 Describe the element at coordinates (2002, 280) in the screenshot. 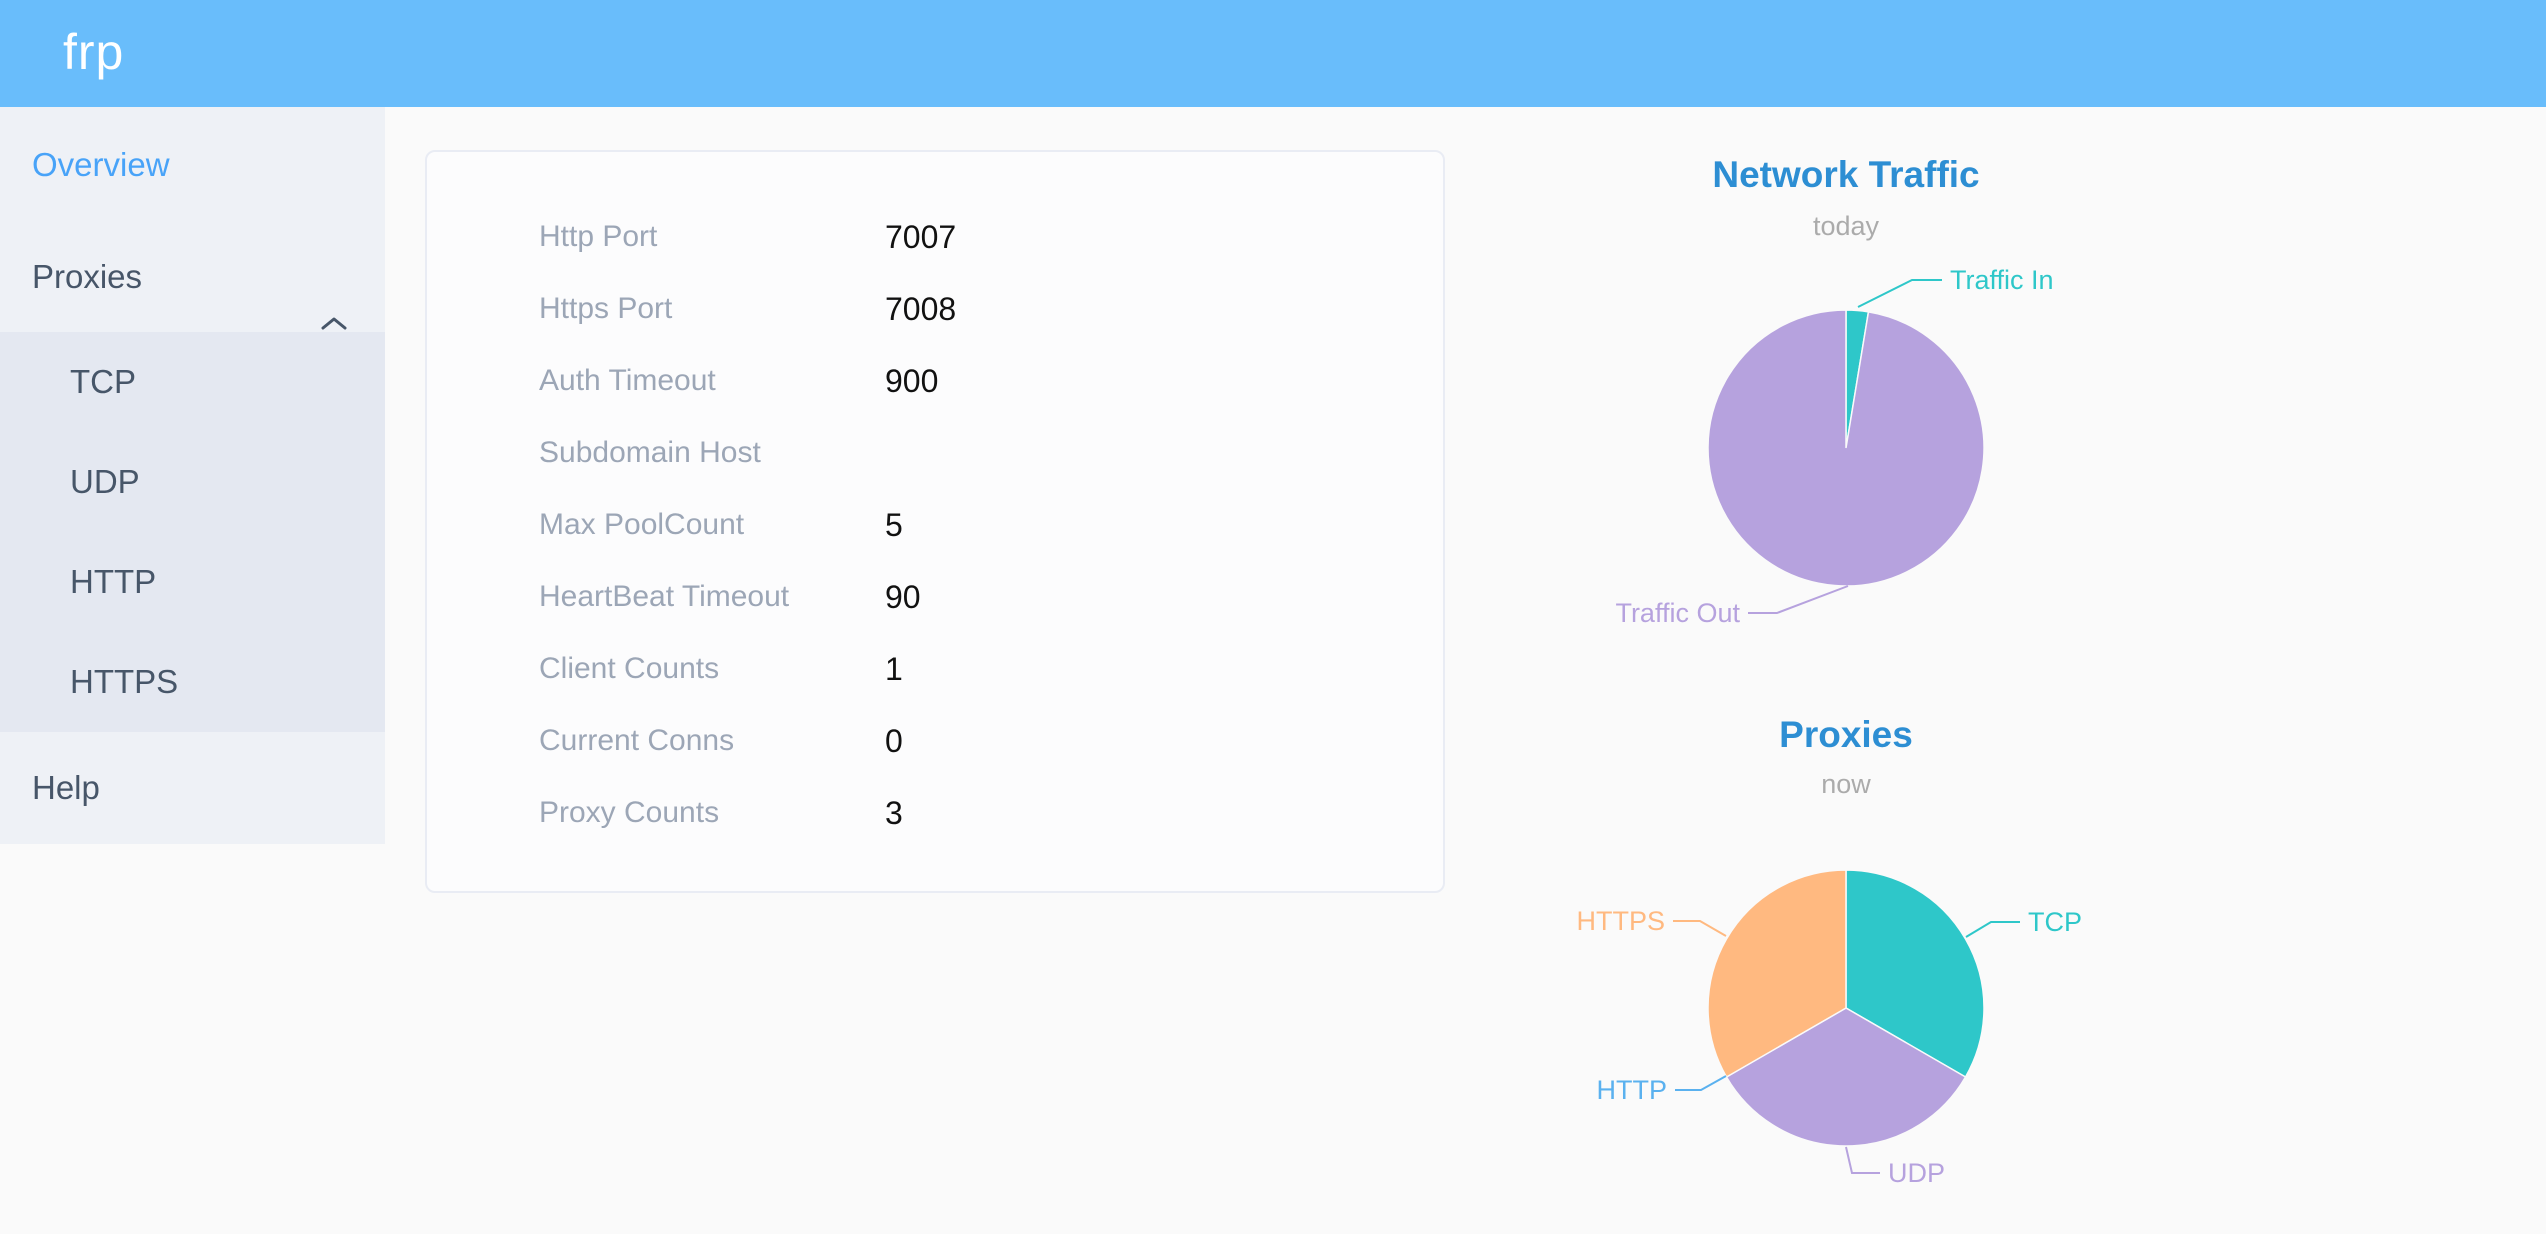

I see `pie-label-traffic-in: Traffic In` at that location.